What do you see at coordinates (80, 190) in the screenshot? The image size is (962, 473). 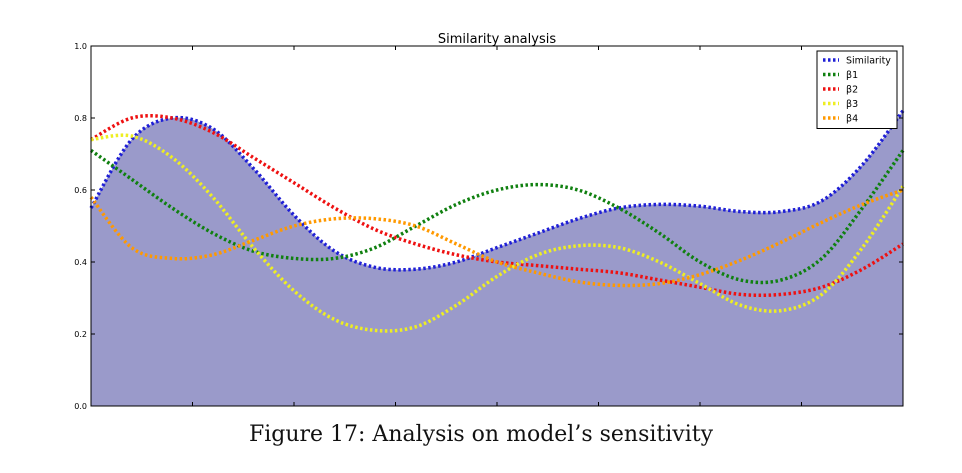 I see `y-tick-label: 0.6` at bounding box center [80, 190].